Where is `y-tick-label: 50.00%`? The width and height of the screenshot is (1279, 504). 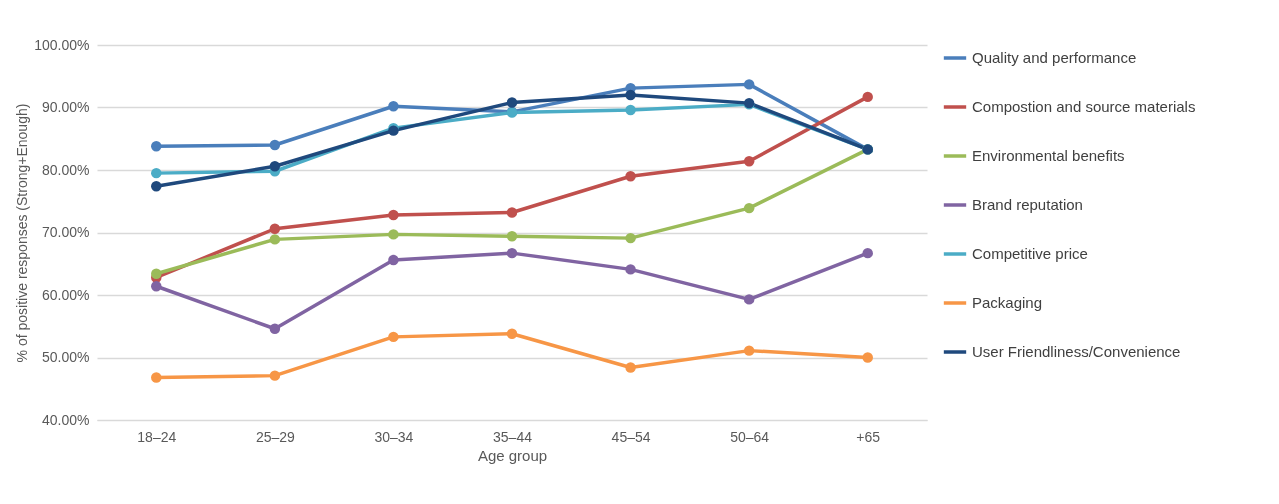 y-tick-label: 50.00% is located at coordinates (66, 357).